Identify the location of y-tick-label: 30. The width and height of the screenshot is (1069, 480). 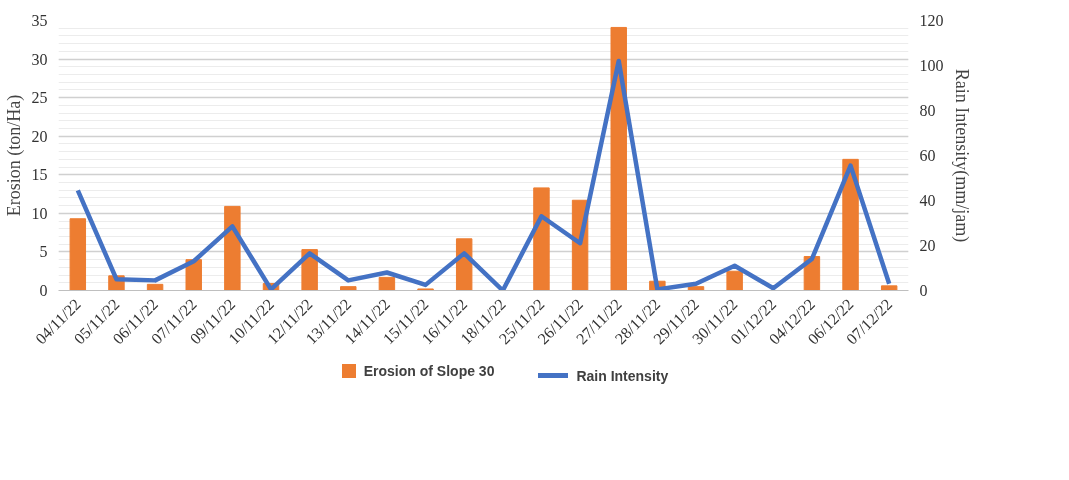
(39, 59).